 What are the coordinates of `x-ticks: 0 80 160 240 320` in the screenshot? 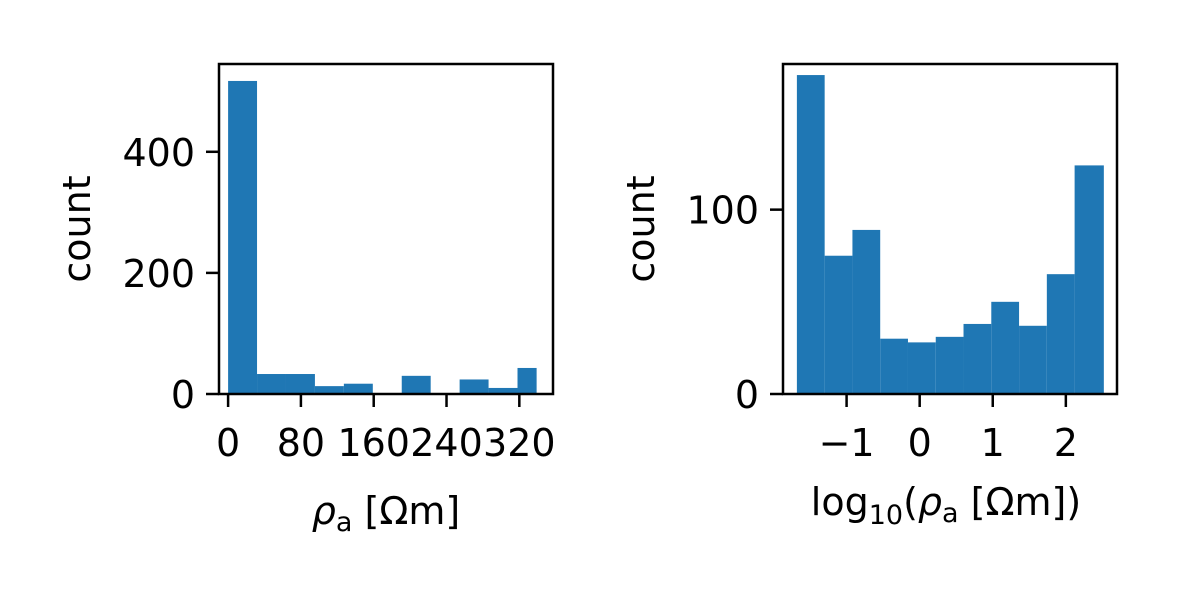 It's located at (386, 429).